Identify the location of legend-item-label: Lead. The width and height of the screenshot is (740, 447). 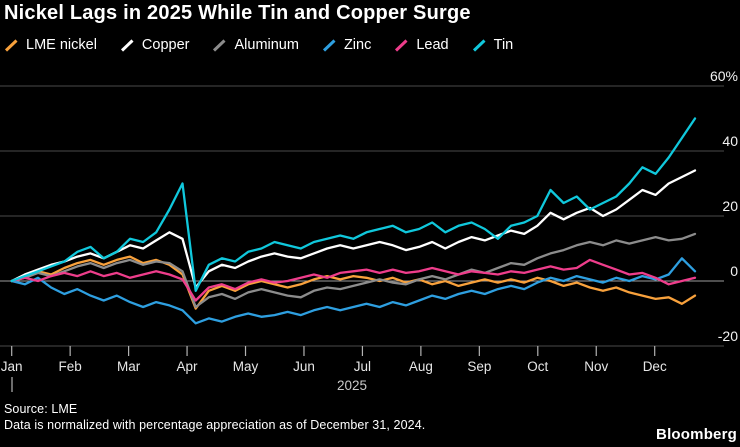
(432, 45).